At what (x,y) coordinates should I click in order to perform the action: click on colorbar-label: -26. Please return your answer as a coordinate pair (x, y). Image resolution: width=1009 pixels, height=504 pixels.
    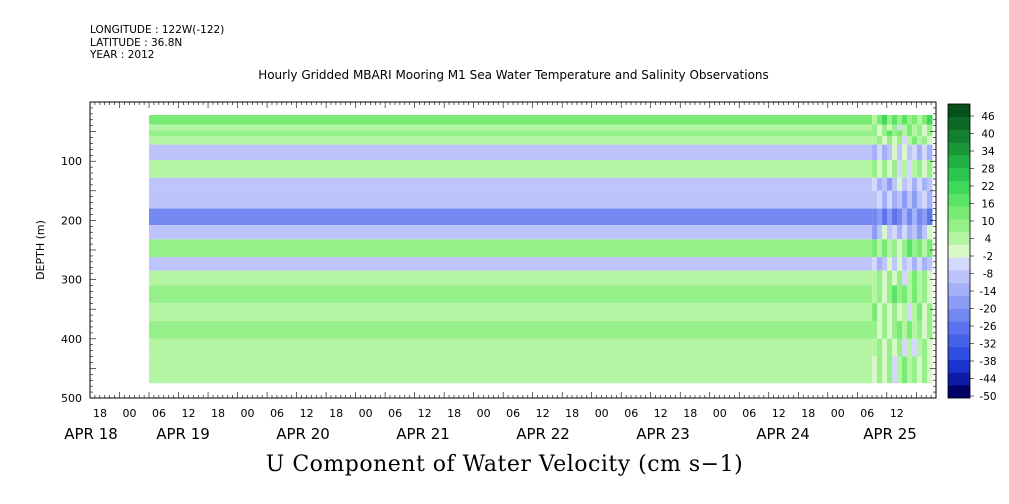
    Looking at the image, I should click on (987, 327).